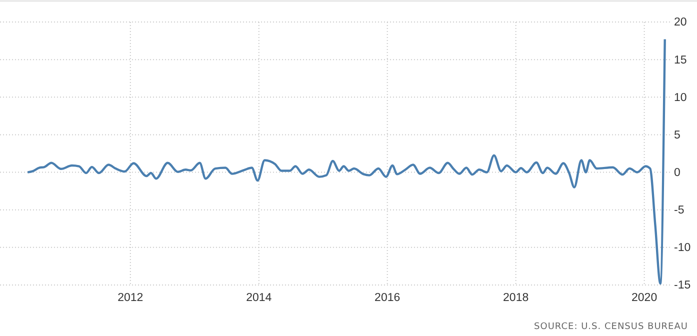  I want to click on y-tick-label: -5, so click(679, 210).